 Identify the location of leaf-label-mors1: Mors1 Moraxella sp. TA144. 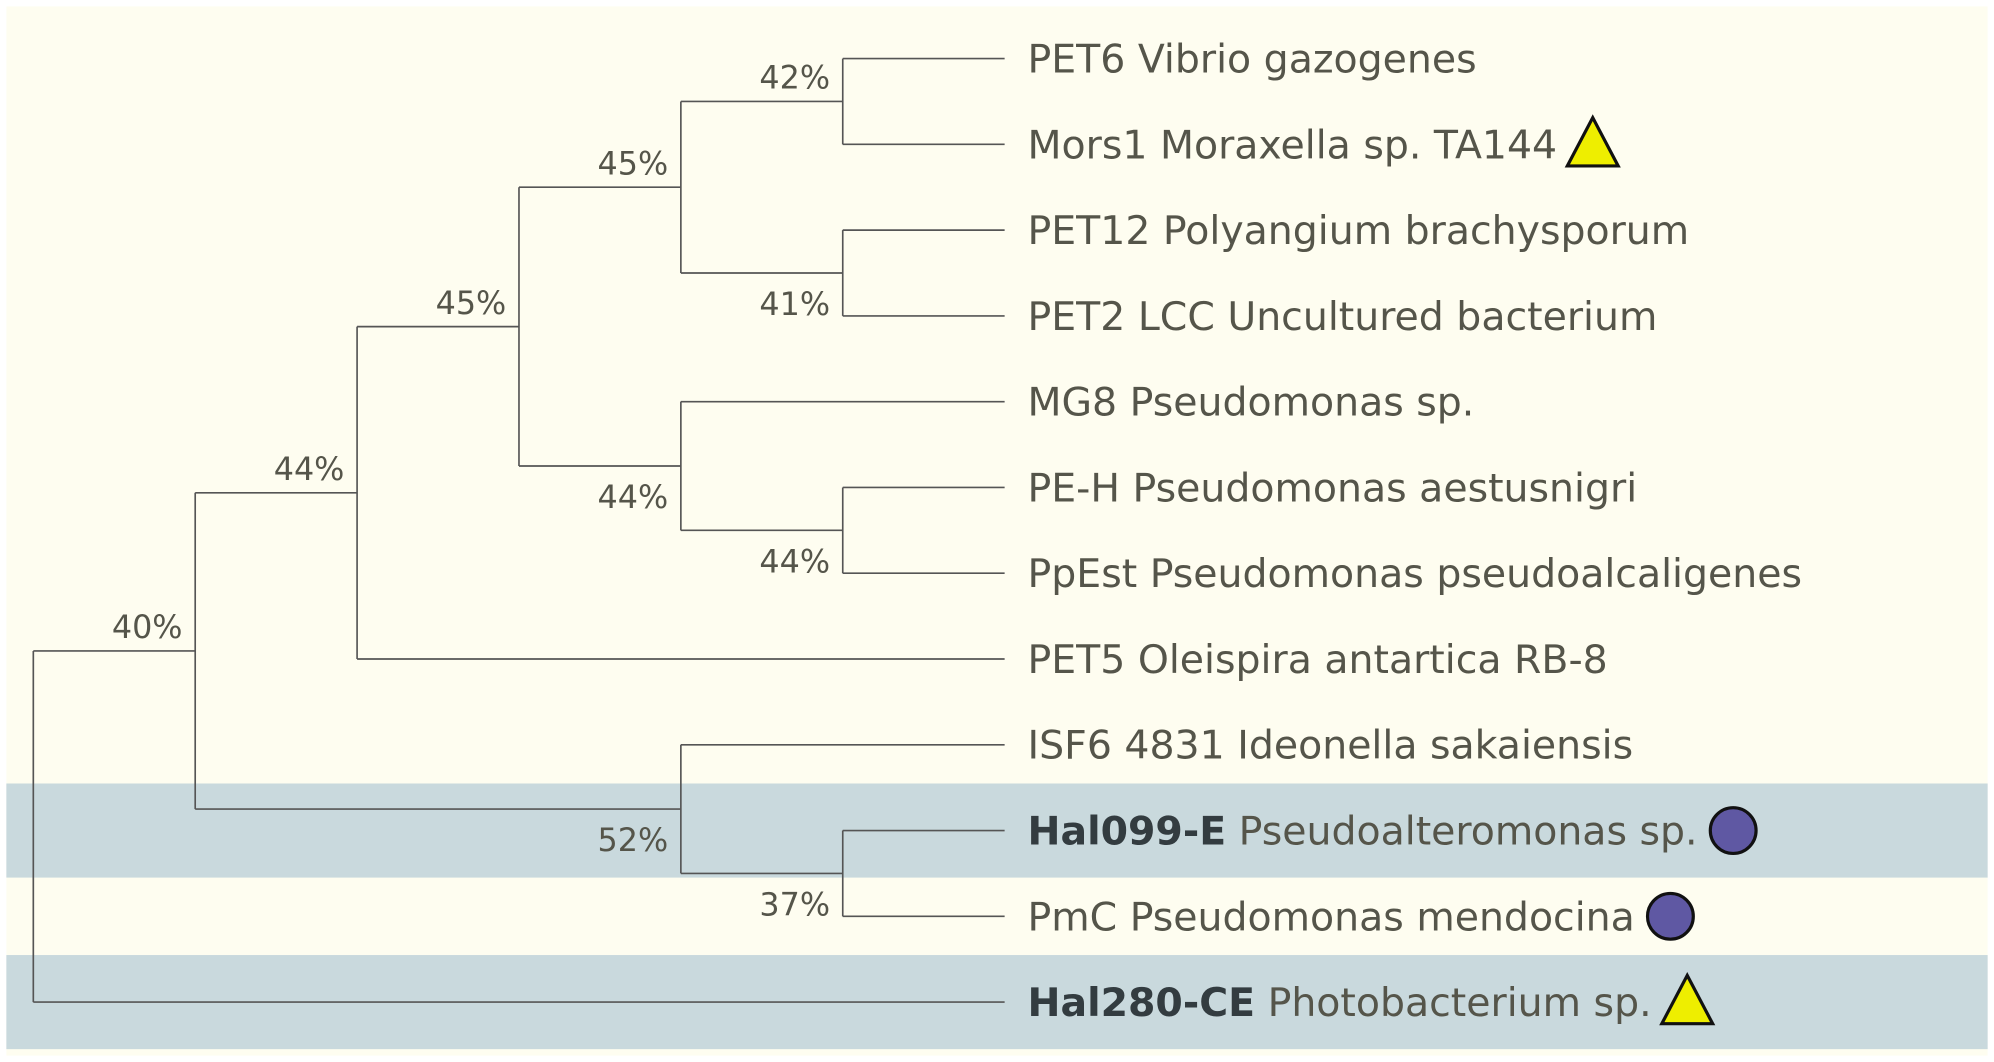
(1293, 145).